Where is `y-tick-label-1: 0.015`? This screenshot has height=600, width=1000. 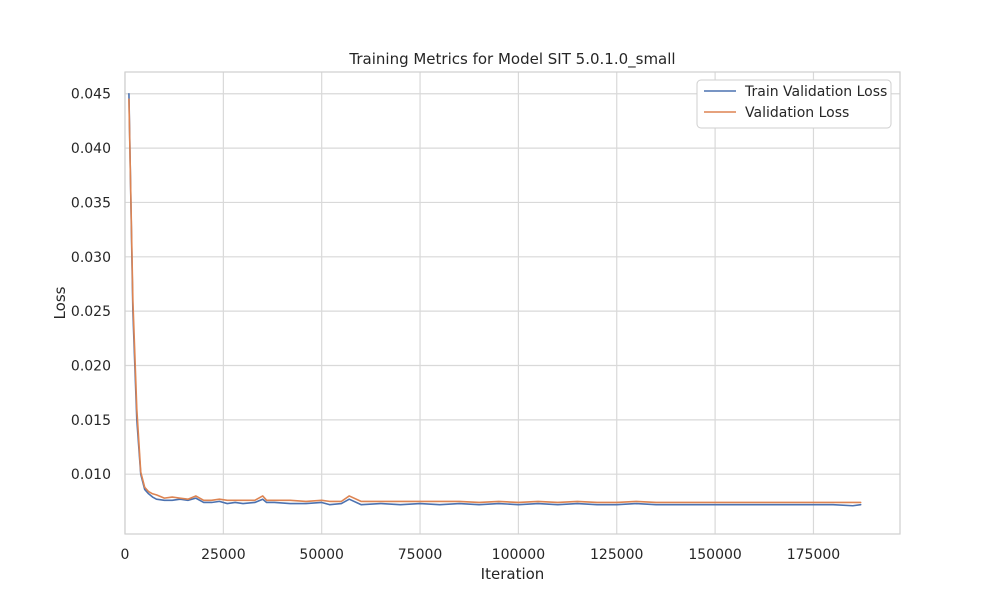
y-tick-label-1: 0.015 is located at coordinates (91, 421).